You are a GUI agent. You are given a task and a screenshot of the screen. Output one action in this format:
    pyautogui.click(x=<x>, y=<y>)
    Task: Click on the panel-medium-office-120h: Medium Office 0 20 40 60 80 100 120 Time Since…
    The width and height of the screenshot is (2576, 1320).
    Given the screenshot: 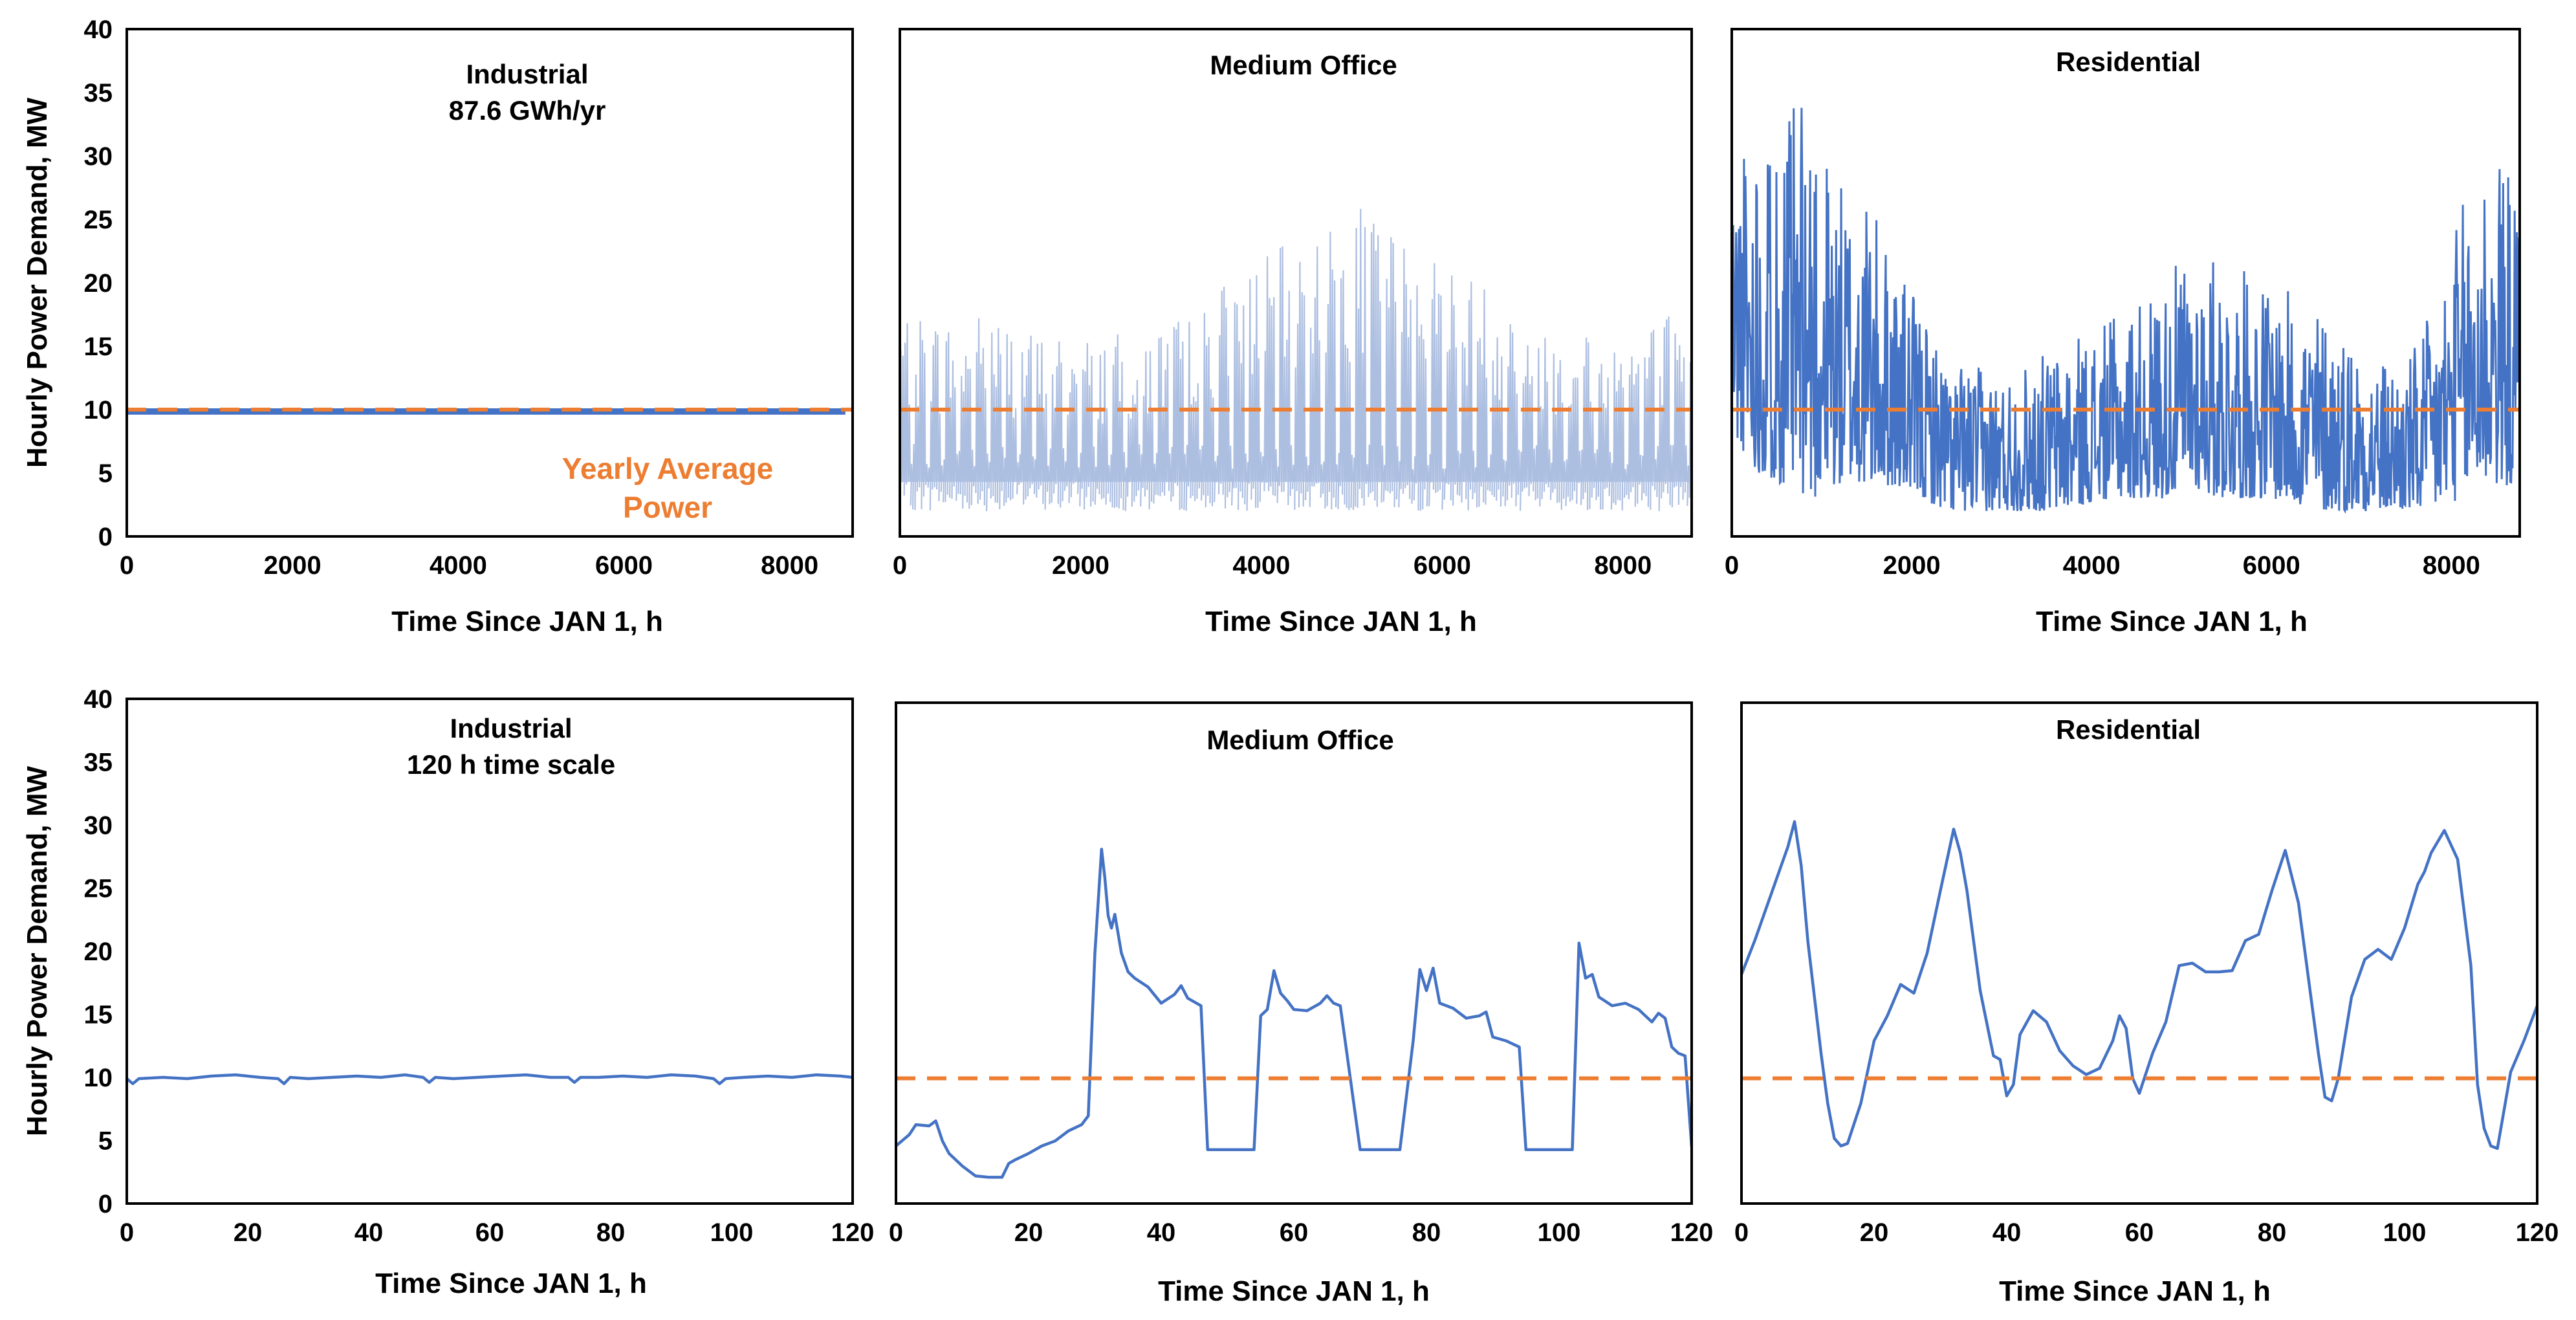 What is the action you would take?
    pyautogui.click(x=1301, y=1004)
    